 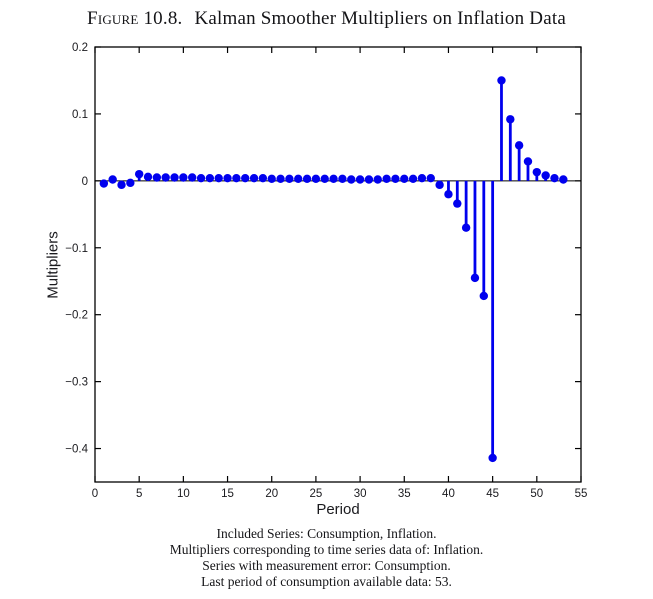 What do you see at coordinates (448, 494) in the screenshot?
I see `x-tick-label: 40` at bounding box center [448, 494].